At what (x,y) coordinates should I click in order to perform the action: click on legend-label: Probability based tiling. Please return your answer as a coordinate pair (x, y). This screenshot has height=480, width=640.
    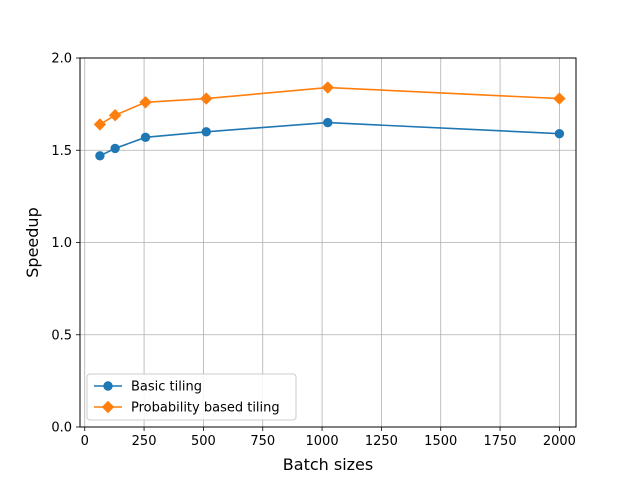
    Looking at the image, I should click on (205, 408).